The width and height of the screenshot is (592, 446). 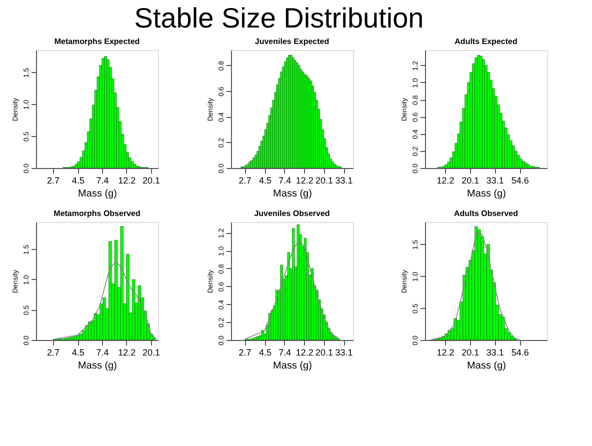 I want to click on chart-title: Metamorphs Expected, so click(x=97, y=41).